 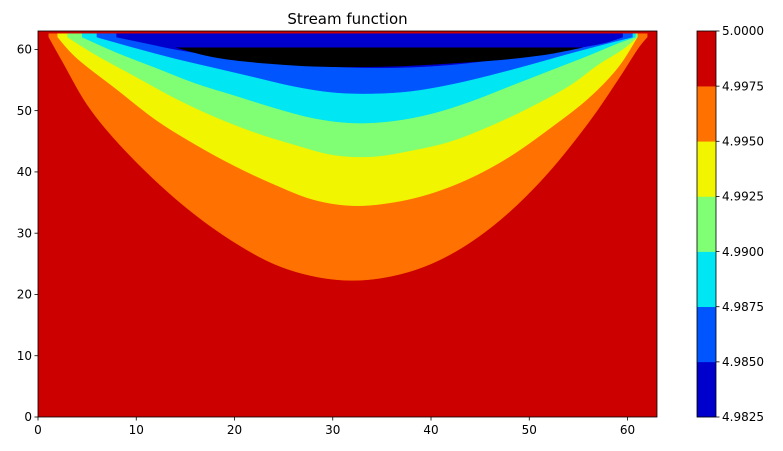 What do you see at coordinates (38, 430) in the screenshot?
I see `x-tick-label: 0` at bounding box center [38, 430].